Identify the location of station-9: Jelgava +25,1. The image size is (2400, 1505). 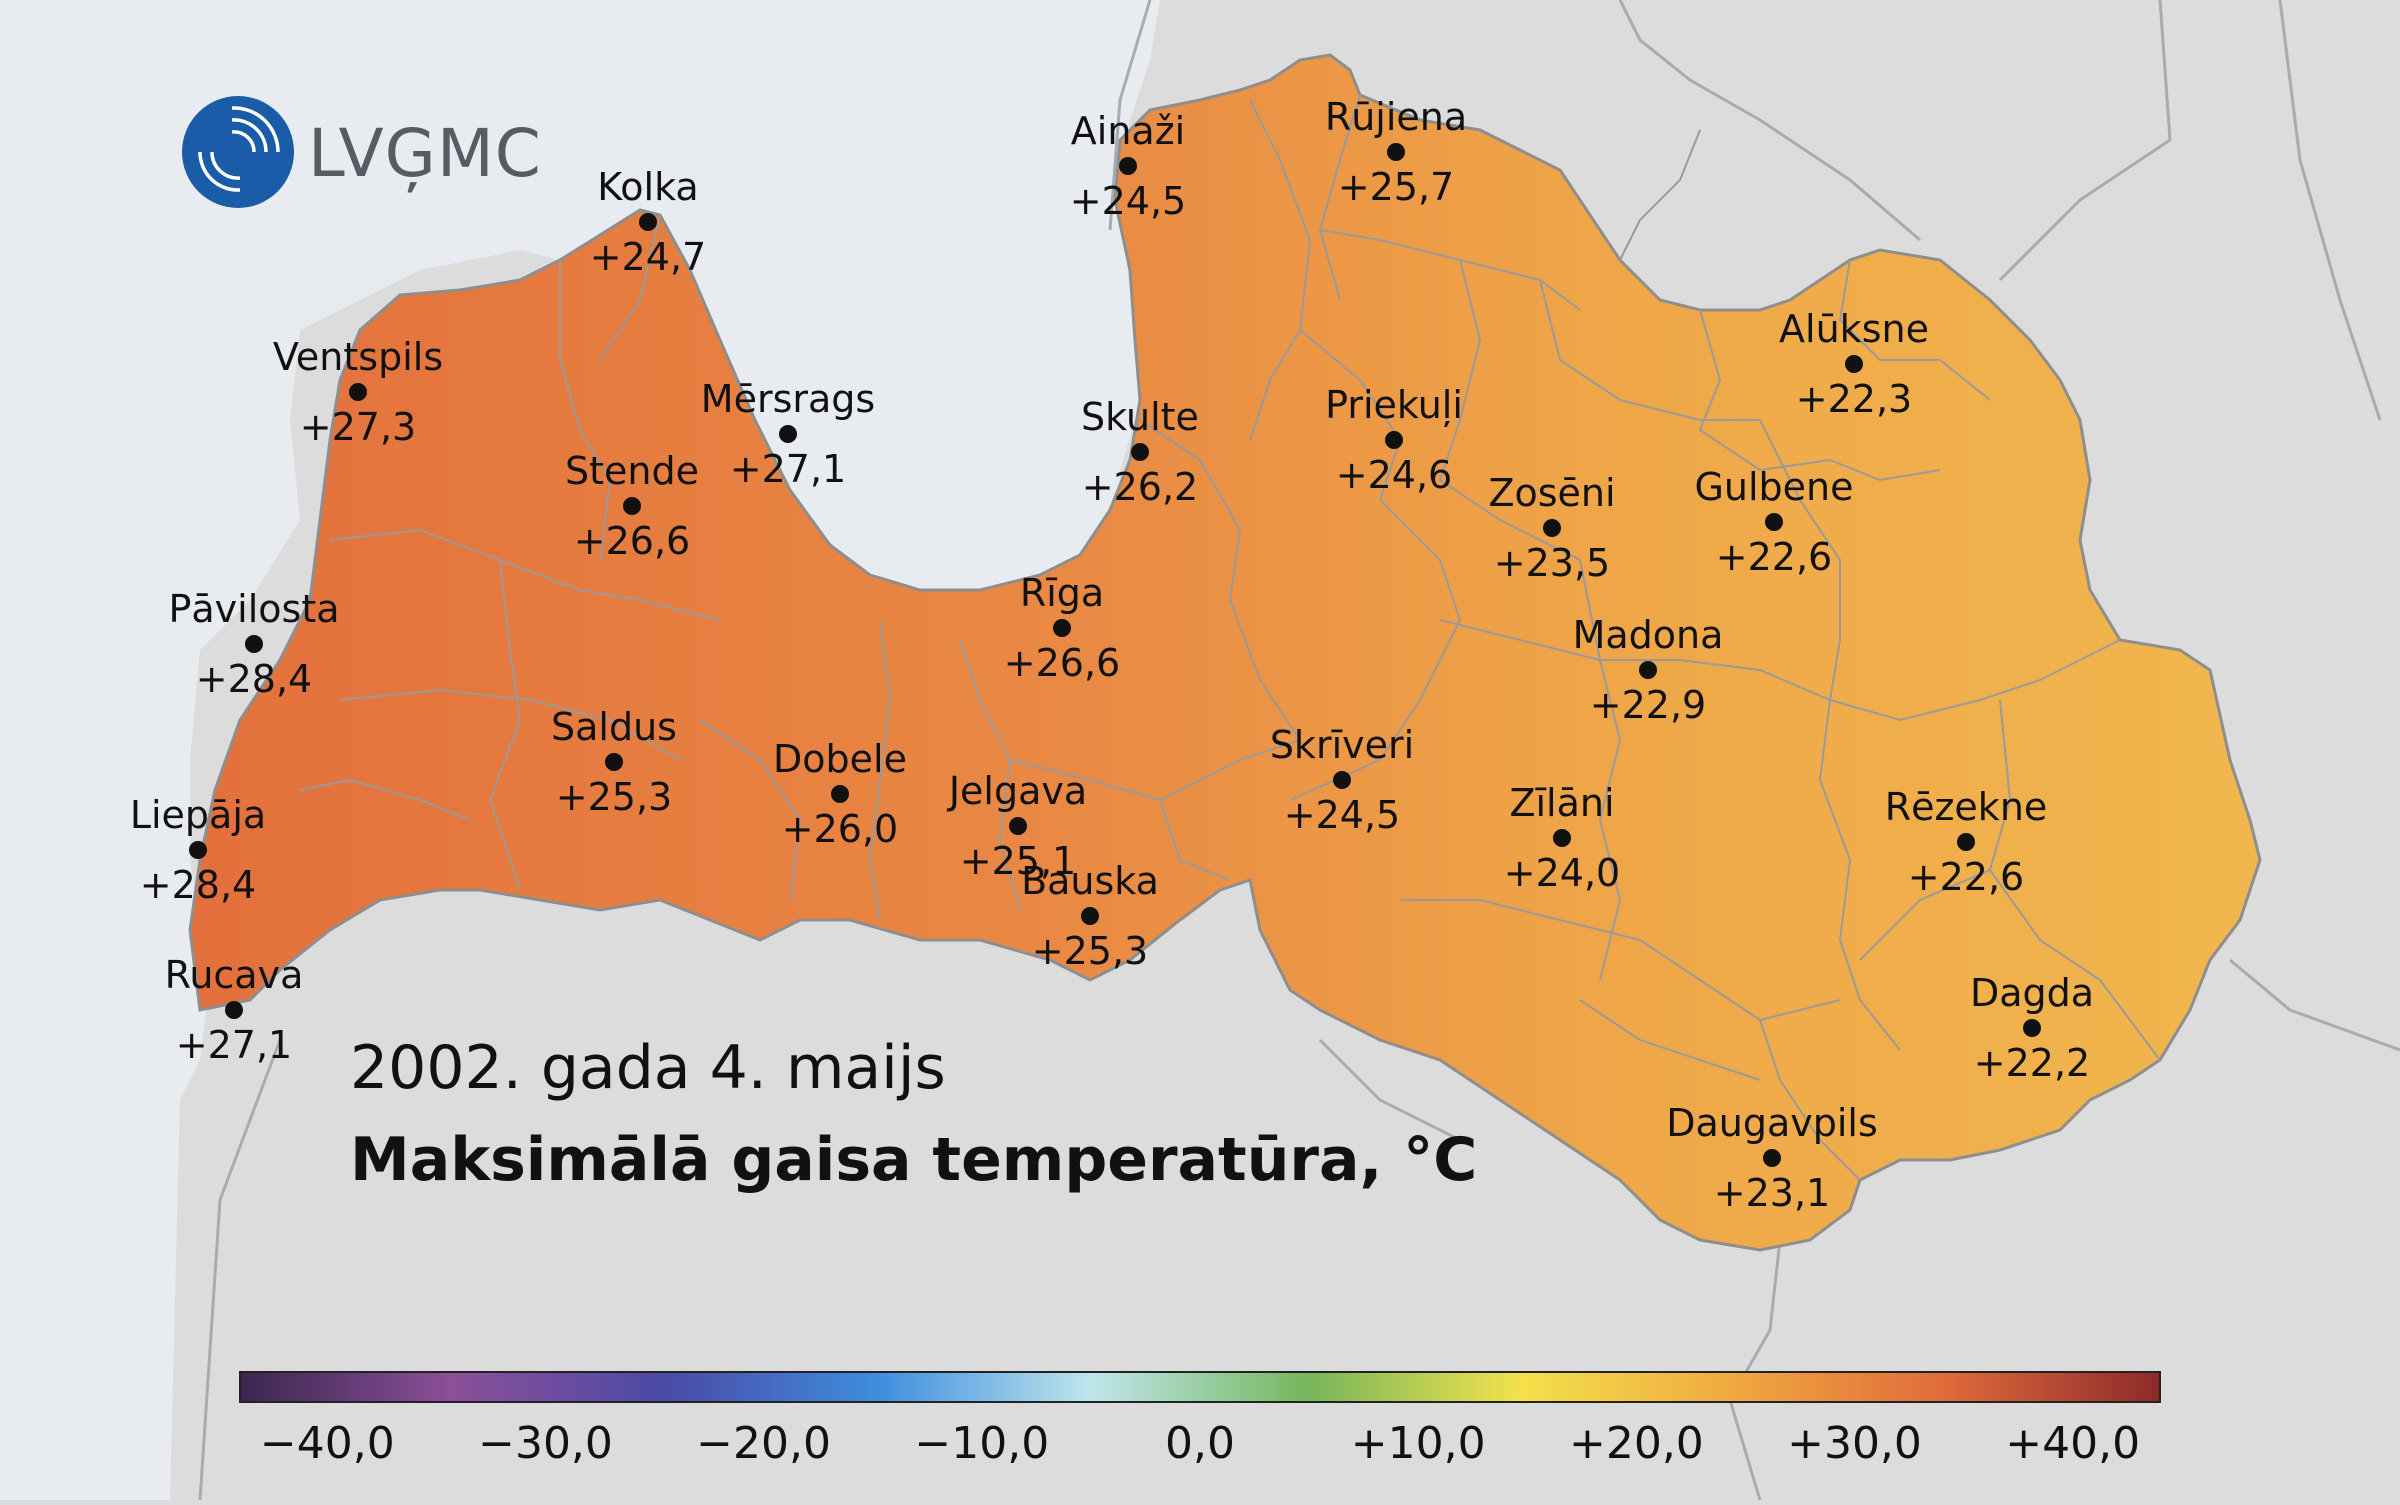
(1017, 826).